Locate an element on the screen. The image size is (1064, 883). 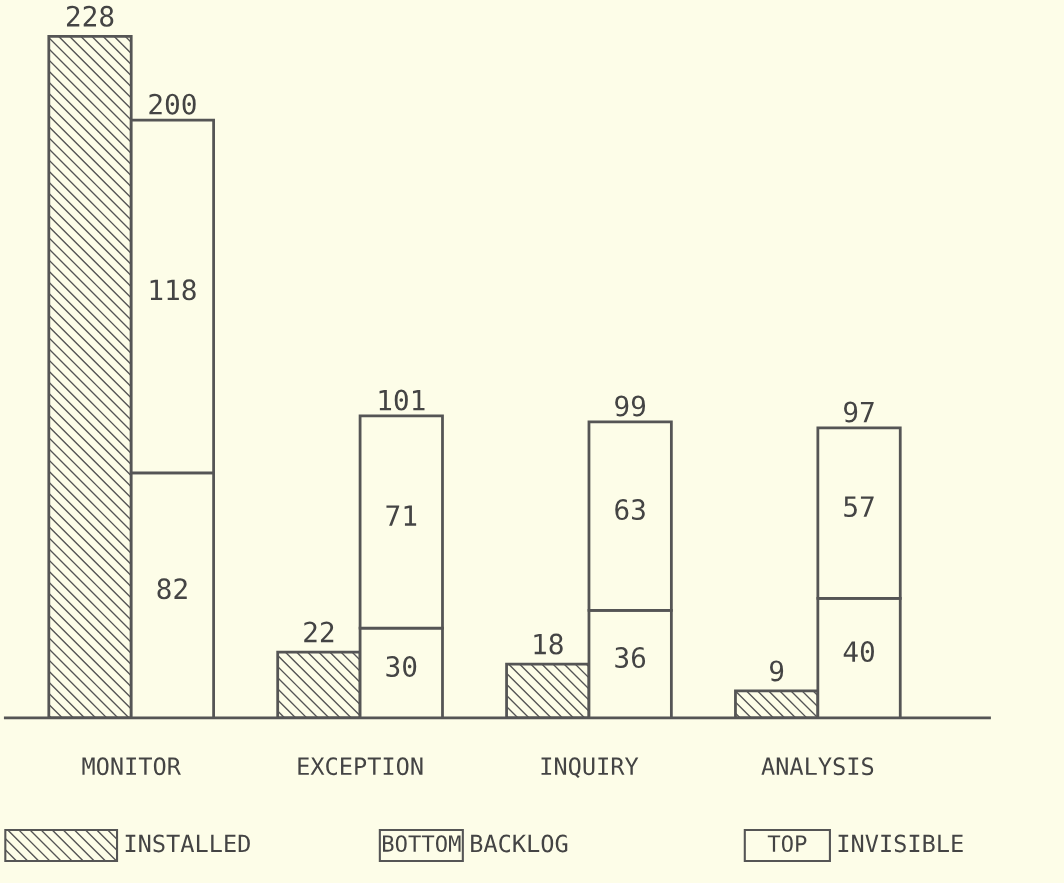
data-label: 63 is located at coordinates (630, 510).